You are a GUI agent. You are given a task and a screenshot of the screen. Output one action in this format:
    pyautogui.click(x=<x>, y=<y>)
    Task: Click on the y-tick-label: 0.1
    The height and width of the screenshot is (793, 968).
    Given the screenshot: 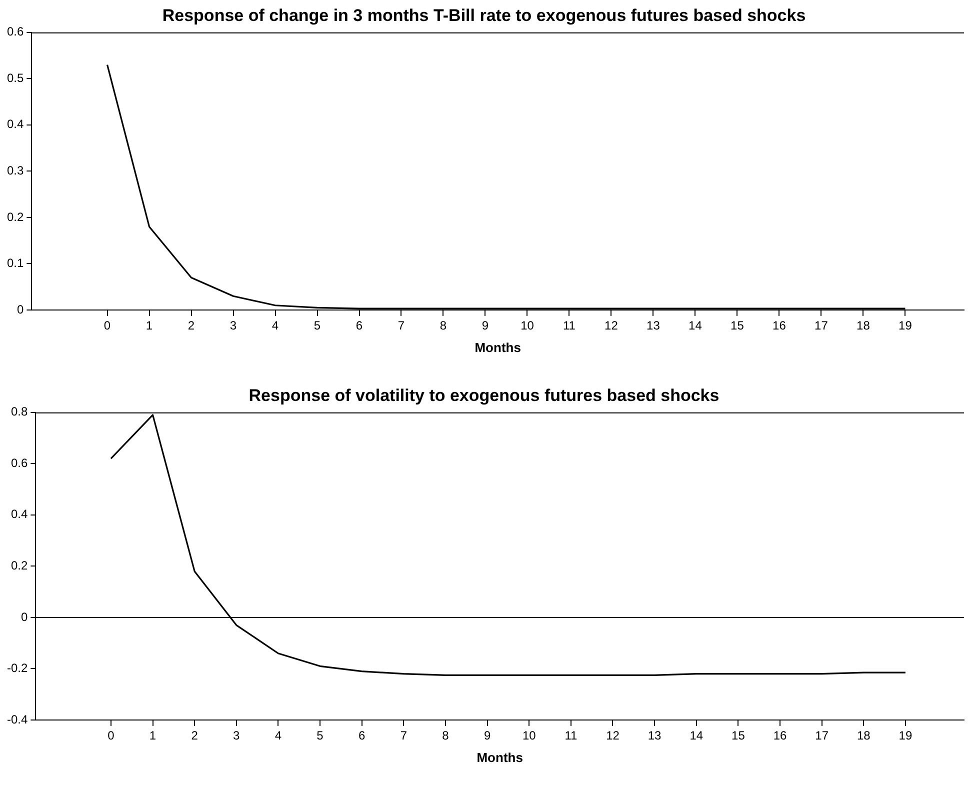 What is the action you would take?
    pyautogui.click(x=15, y=263)
    